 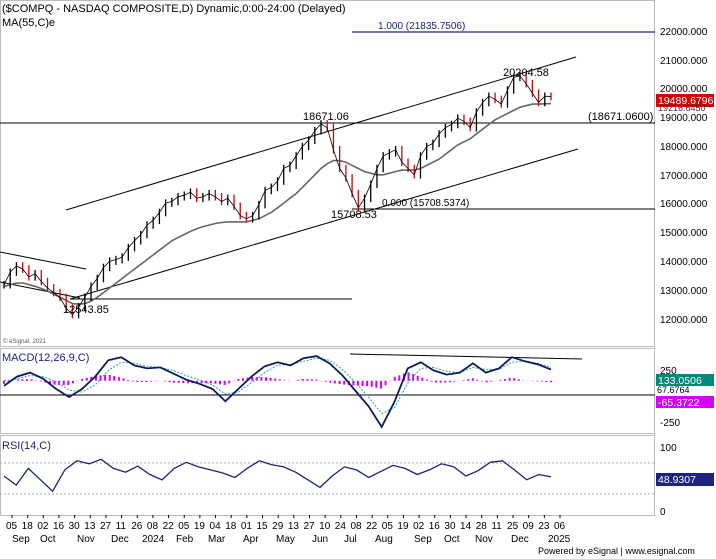 I want to click on x-tick-label: 14, so click(x=466, y=526).